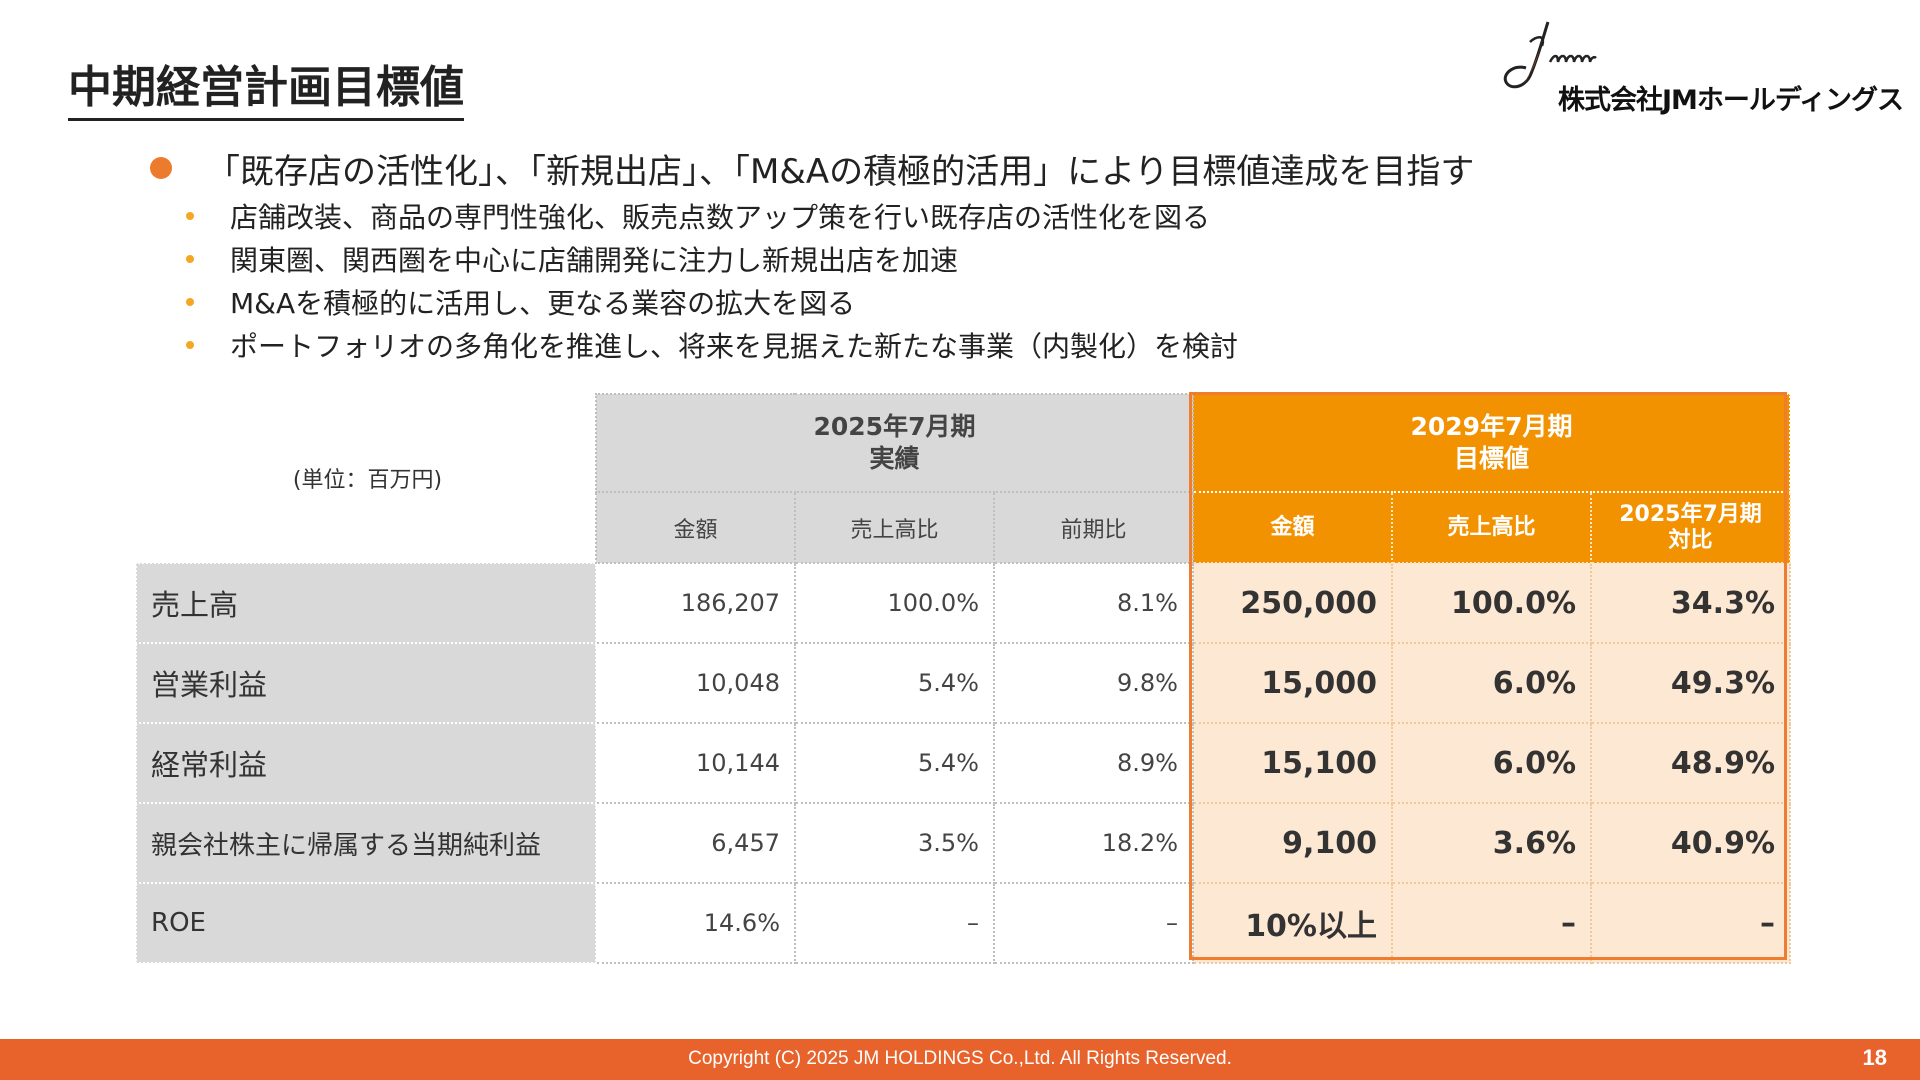 This screenshot has width=1920, height=1080. I want to click on actual-value: 6,457, so click(695, 843).